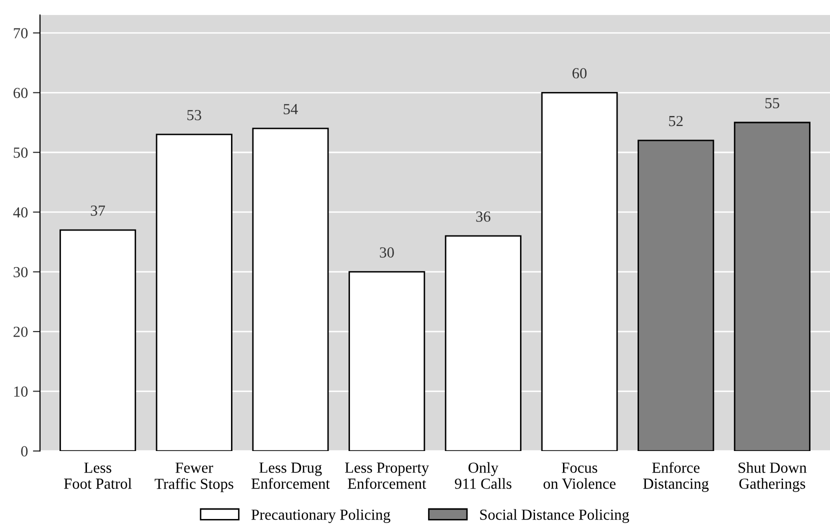 The image size is (830, 531). What do you see at coordinates (387, 252) in the screenshot?
I see `data-label: 30` at bounding box center [387, 252].